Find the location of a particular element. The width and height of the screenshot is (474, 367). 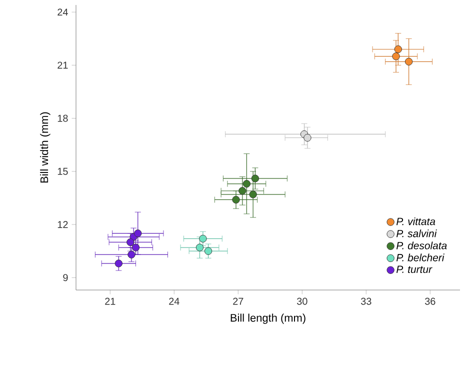

x-tick-label: 21 is located at coordinates (110, 301).